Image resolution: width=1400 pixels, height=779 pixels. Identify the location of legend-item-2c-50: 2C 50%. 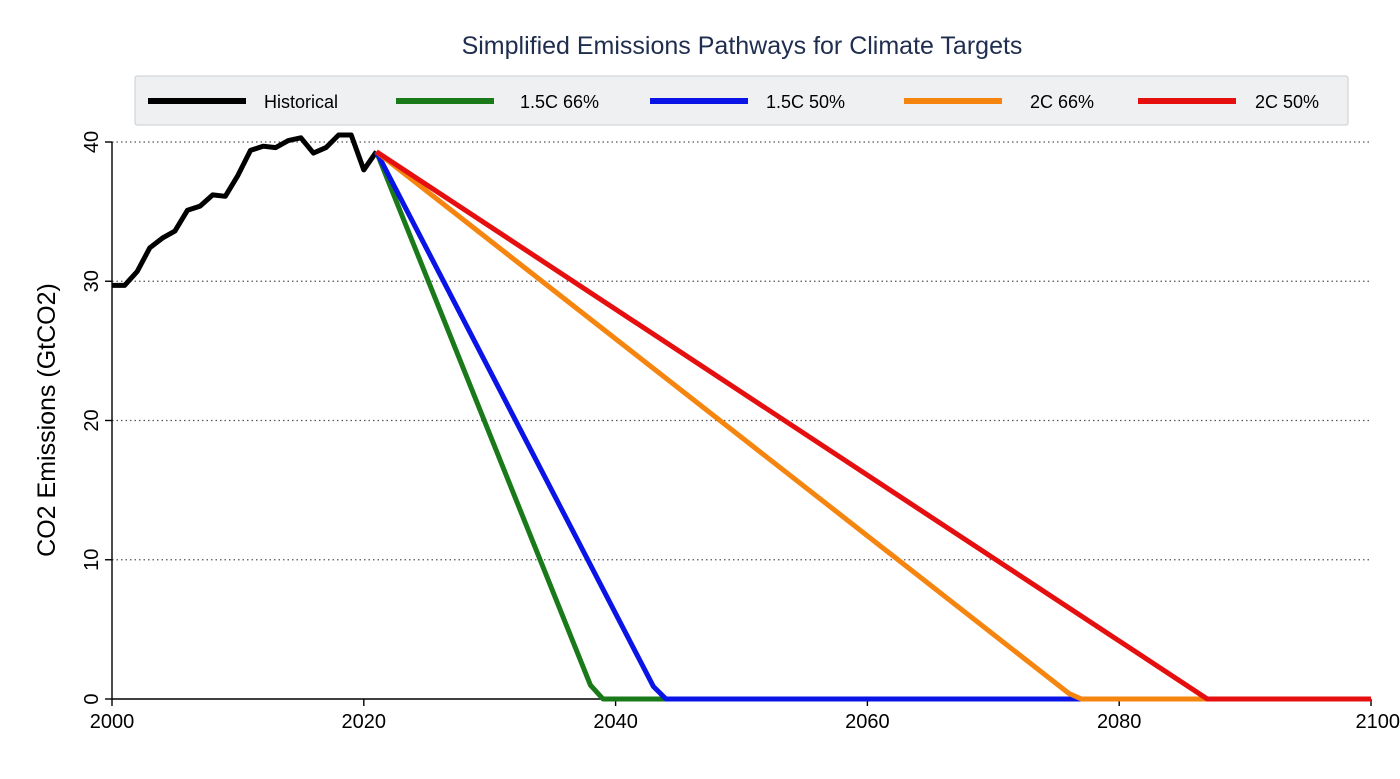
(1228, 102).